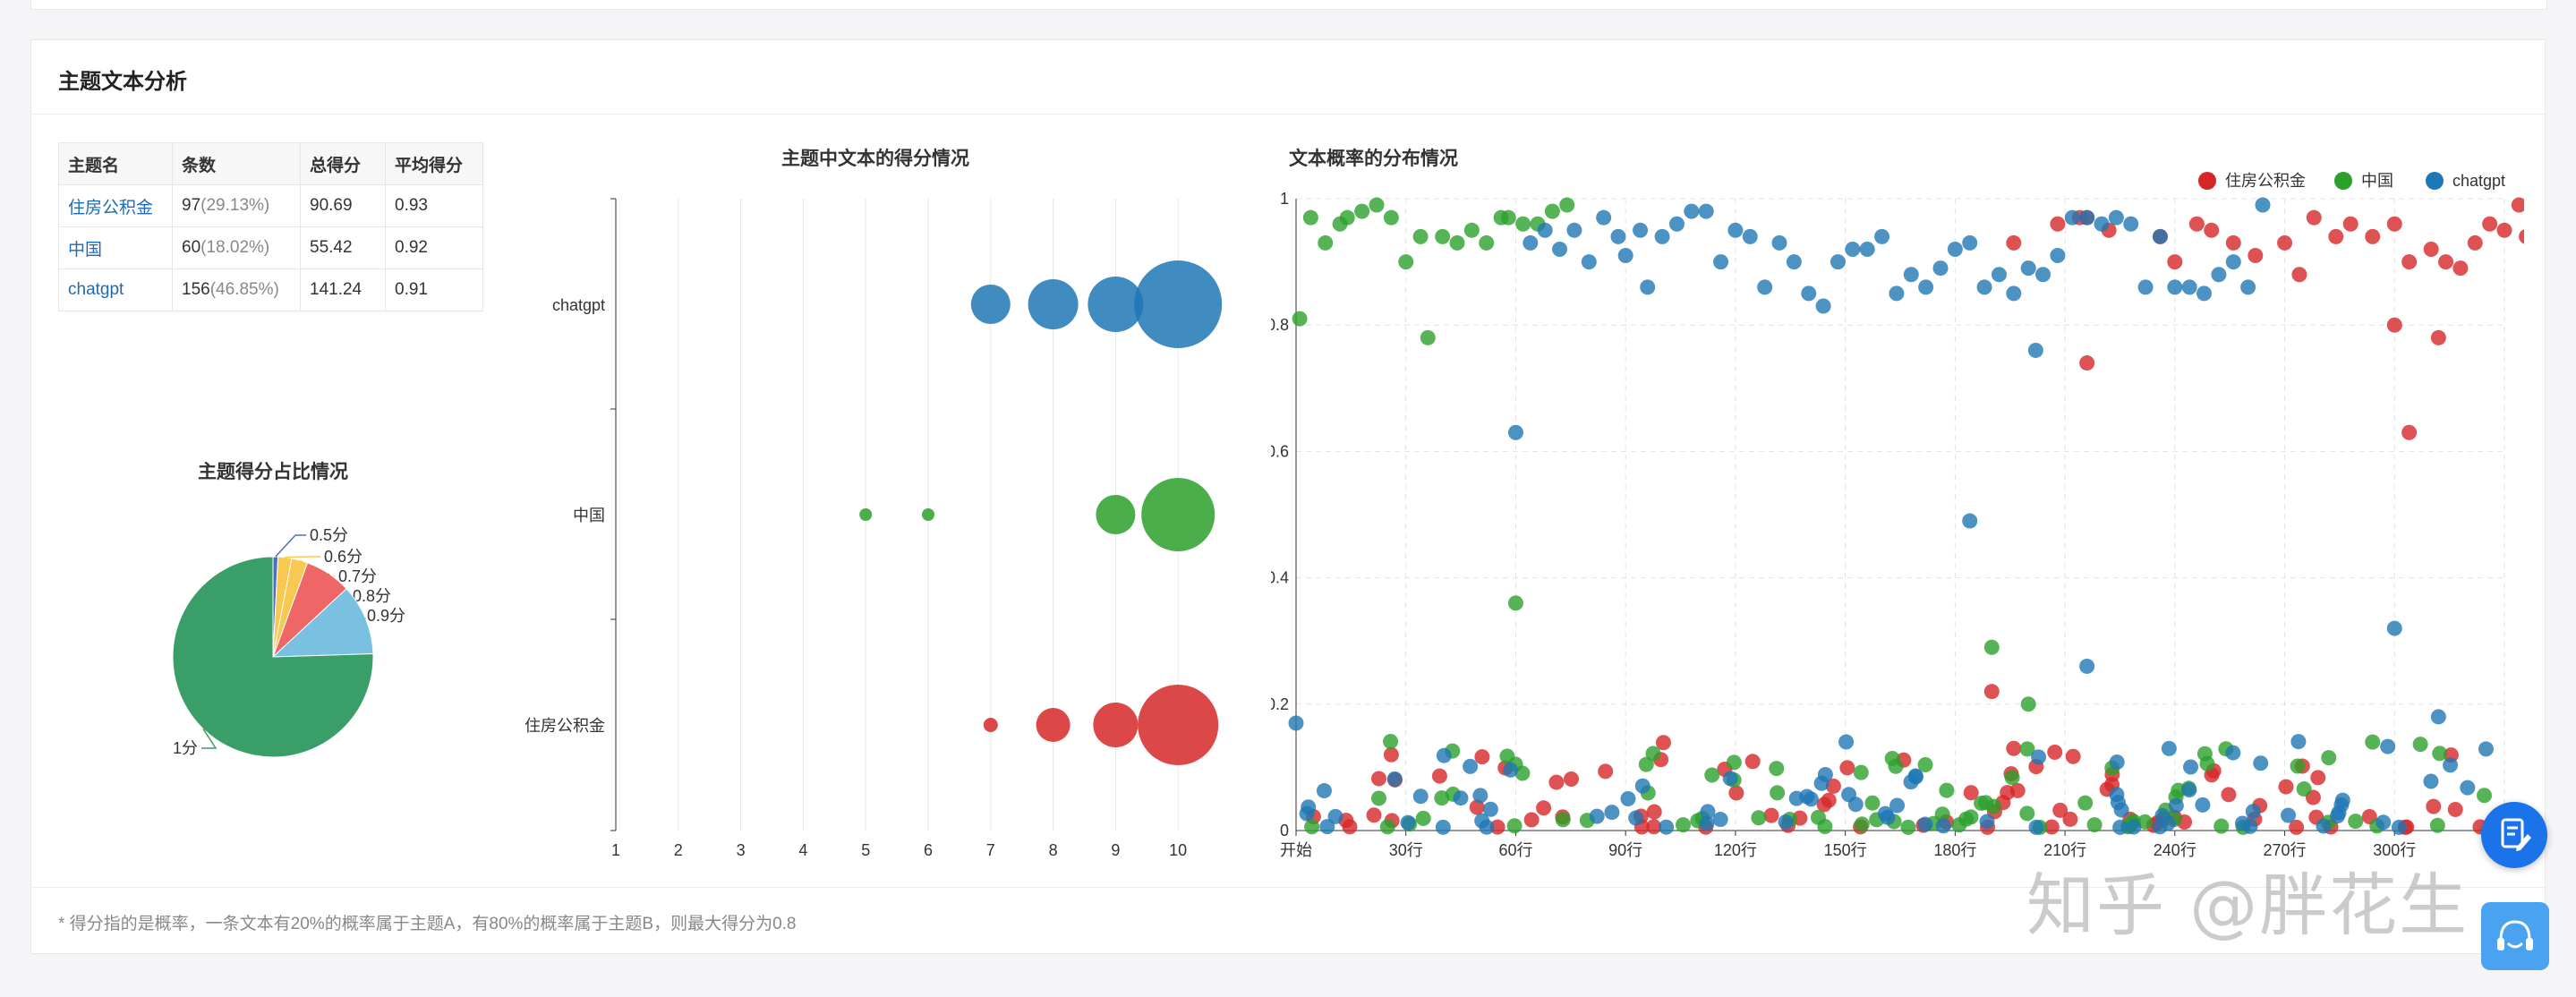  Describe the element at coordinates (1515, 850) in the screenshot. I see `scatter-x-tick: 60行` at that location.